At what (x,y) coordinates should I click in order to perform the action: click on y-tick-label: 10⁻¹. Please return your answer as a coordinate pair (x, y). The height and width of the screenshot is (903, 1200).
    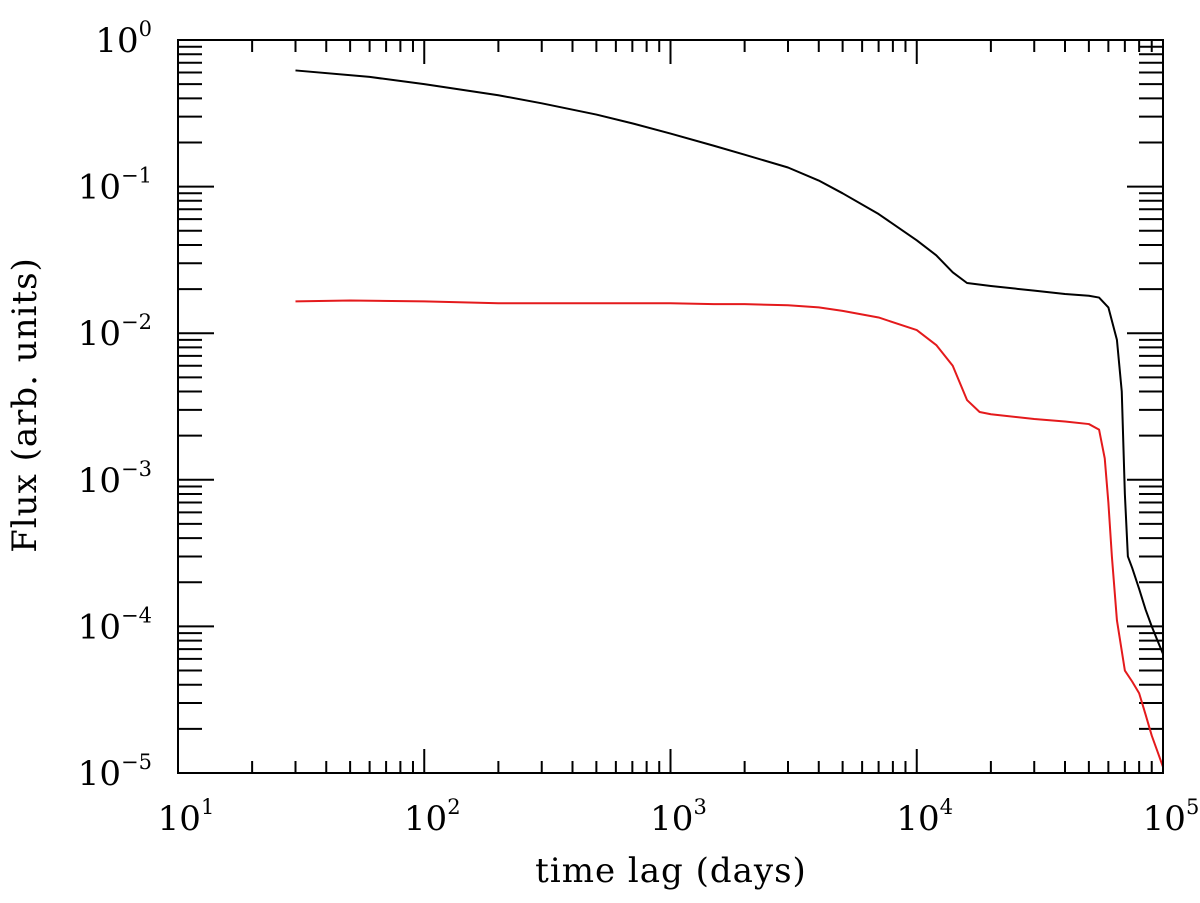
    Looking at the image, I should click on (115, 186).